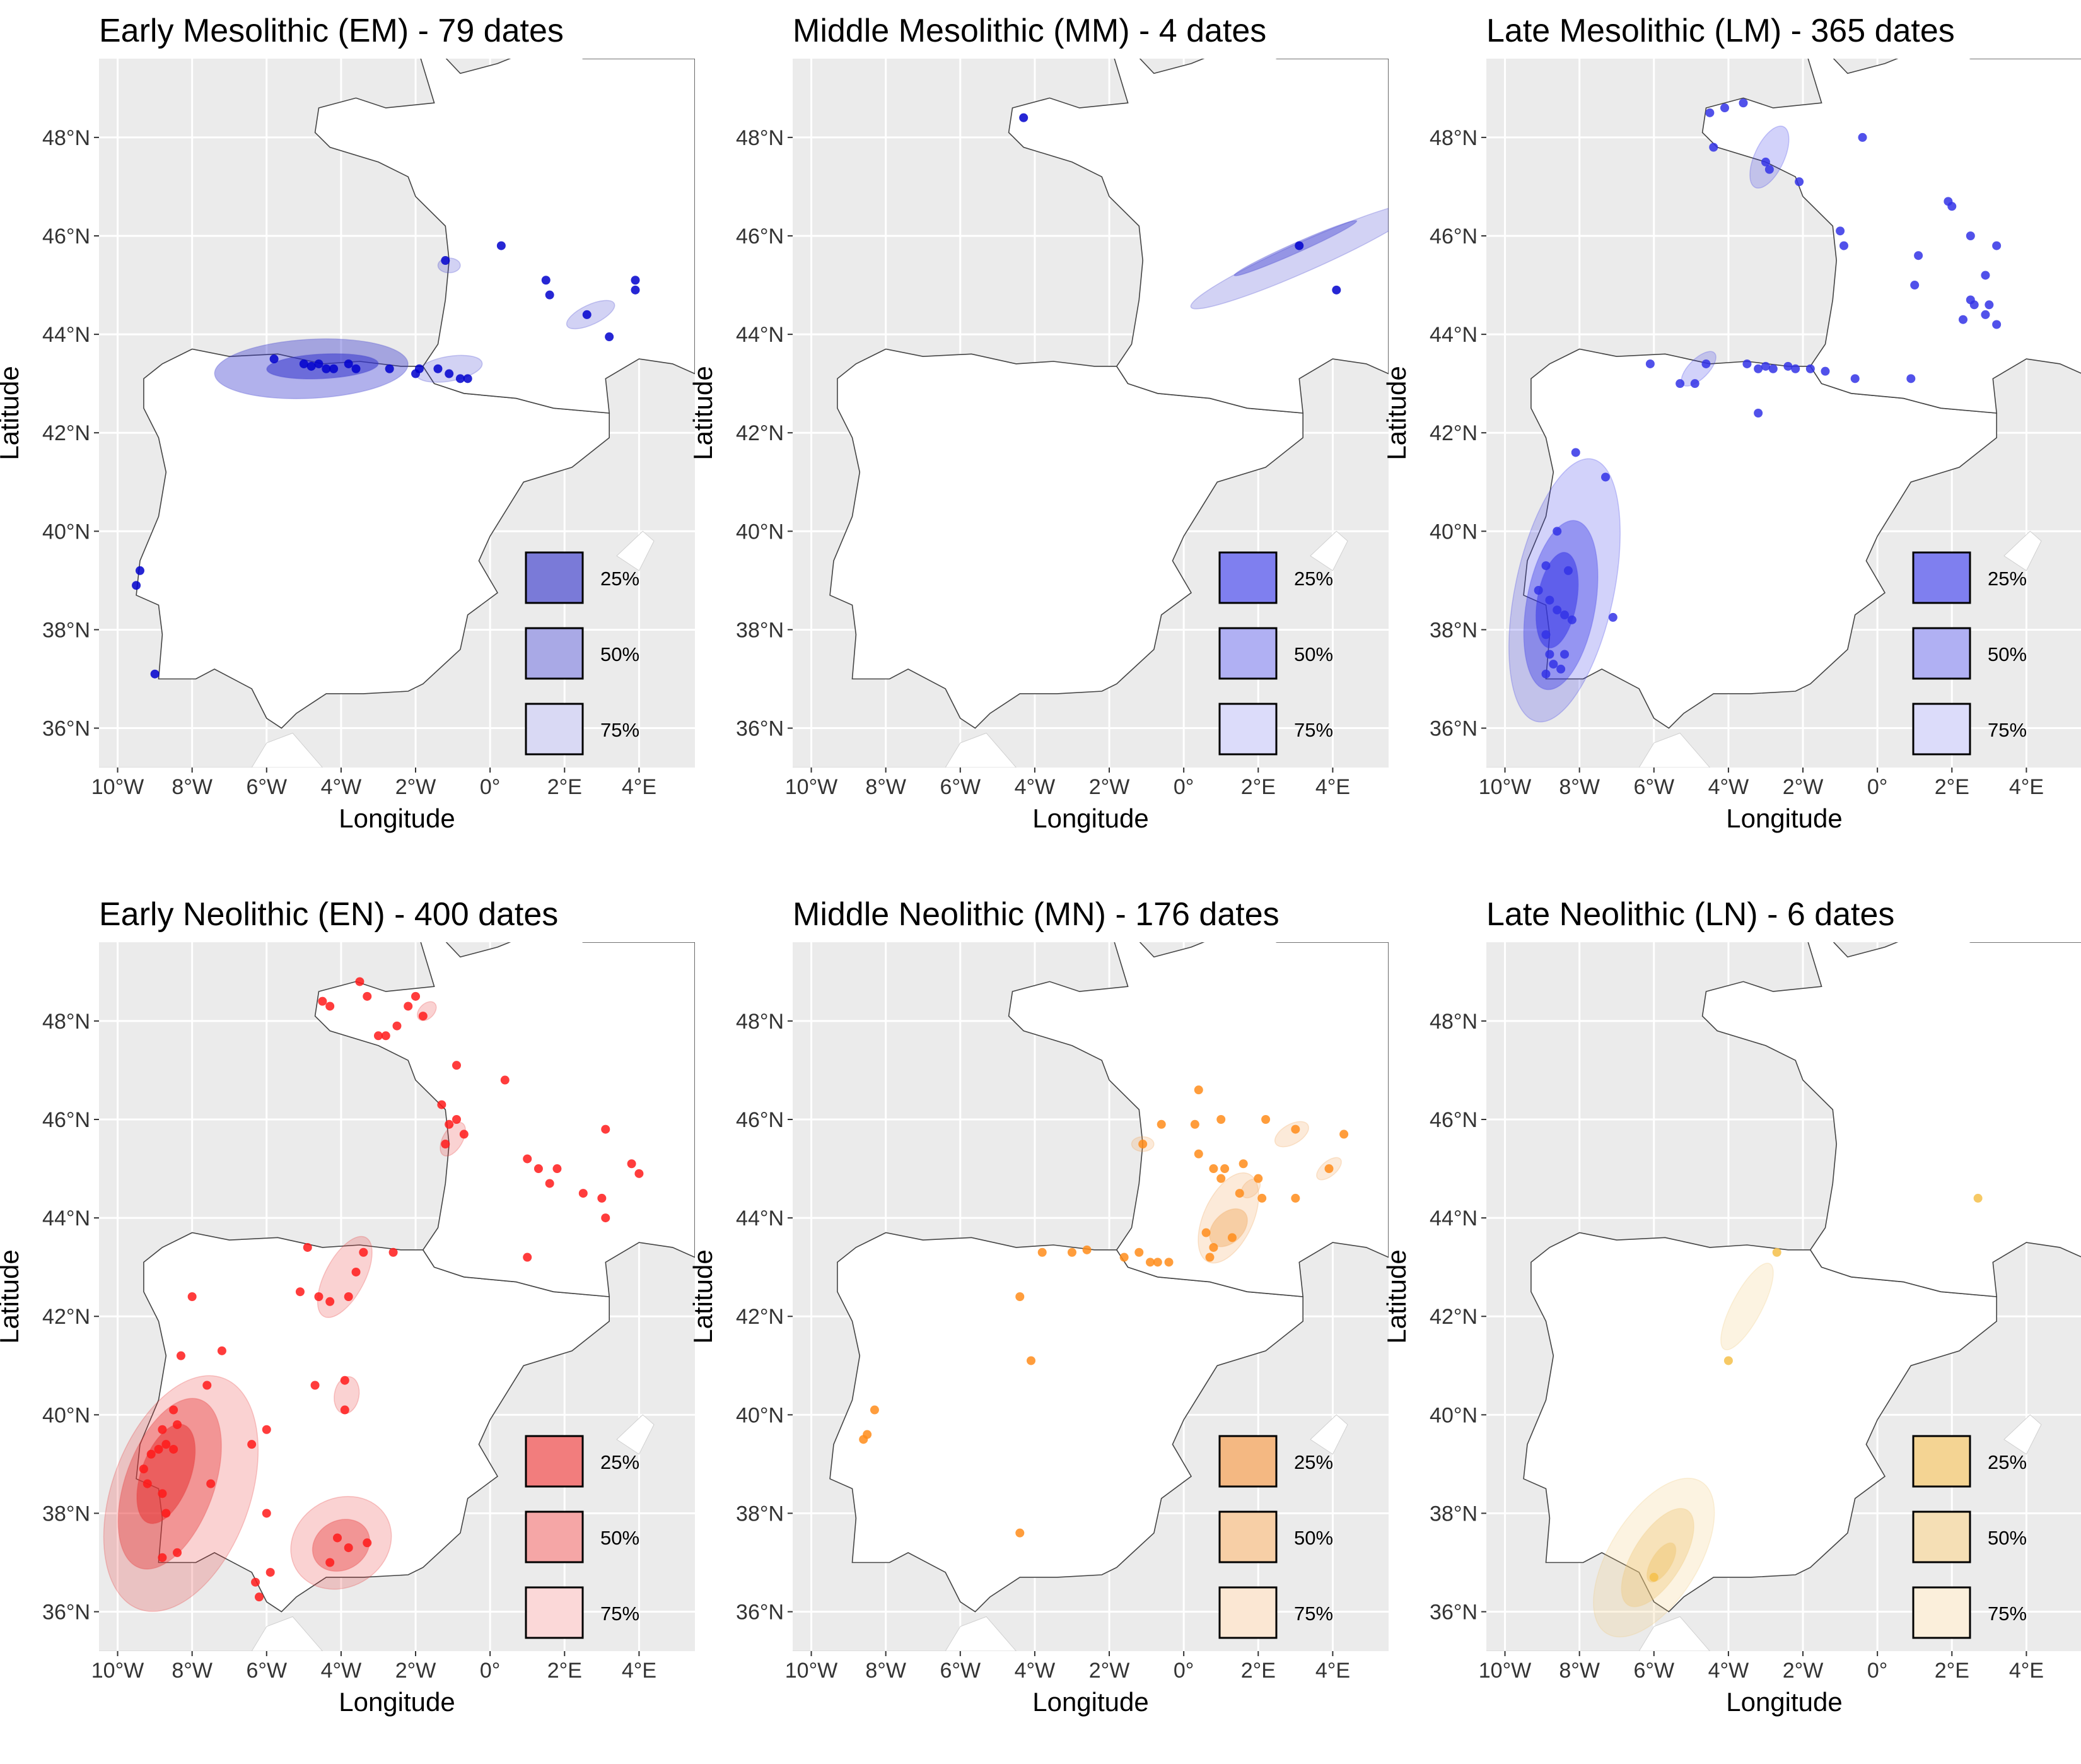 This screenshot has height=1764, width=2081. Describe the element at coordinates (117, 1671) in the screenshot. I see `x-tick-label: 10°W` at that location.